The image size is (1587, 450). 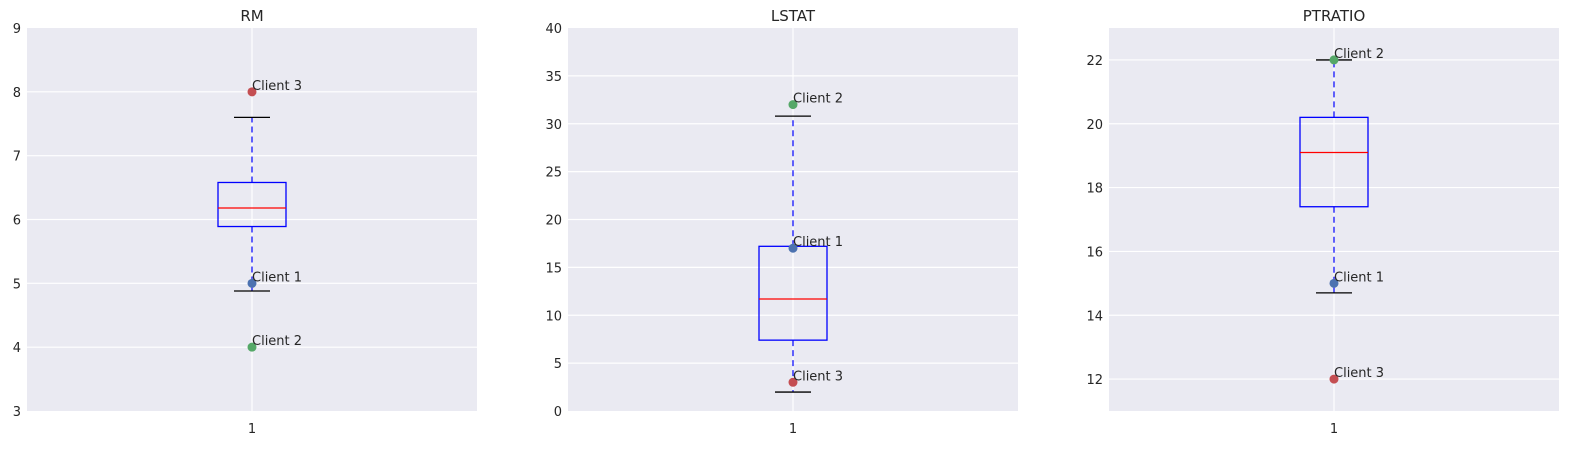 What do you see at coordinates (553, 173) in the screenshot?
I see `y-tick-label: 25` at bounding box center [553, 173].